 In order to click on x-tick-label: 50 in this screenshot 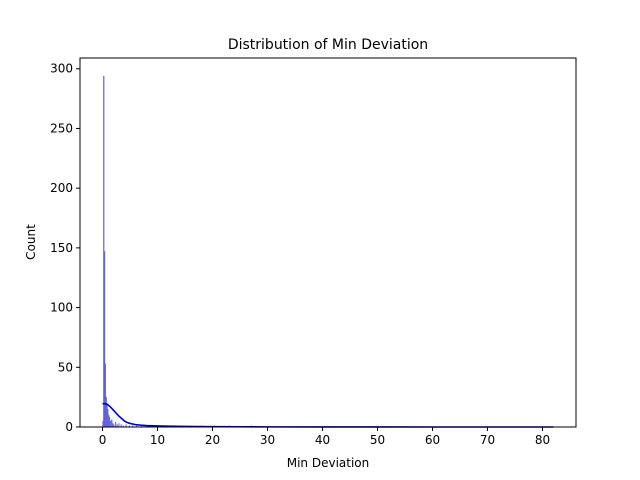, I will do `click(377, 440)`.